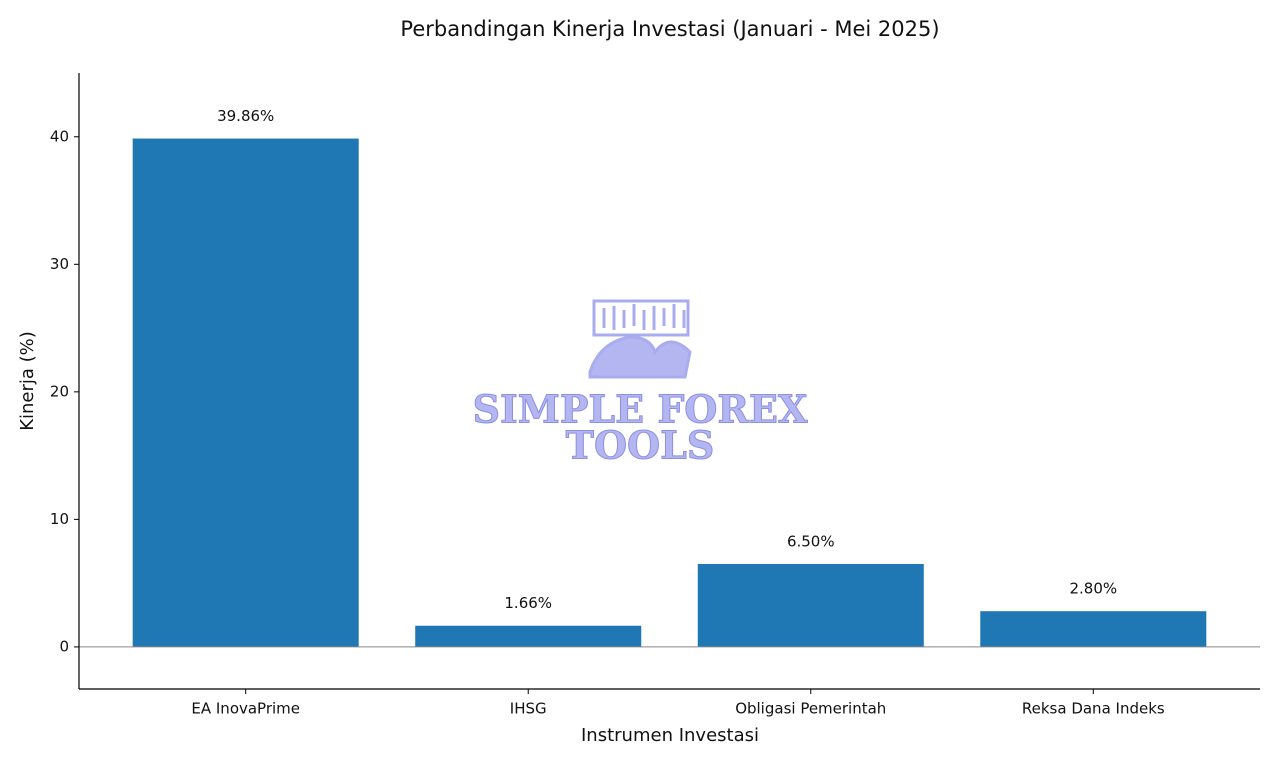  Describe the element at coordinates (811, 542) in the screenshot. I see `data-label: 6.50%` at that location.